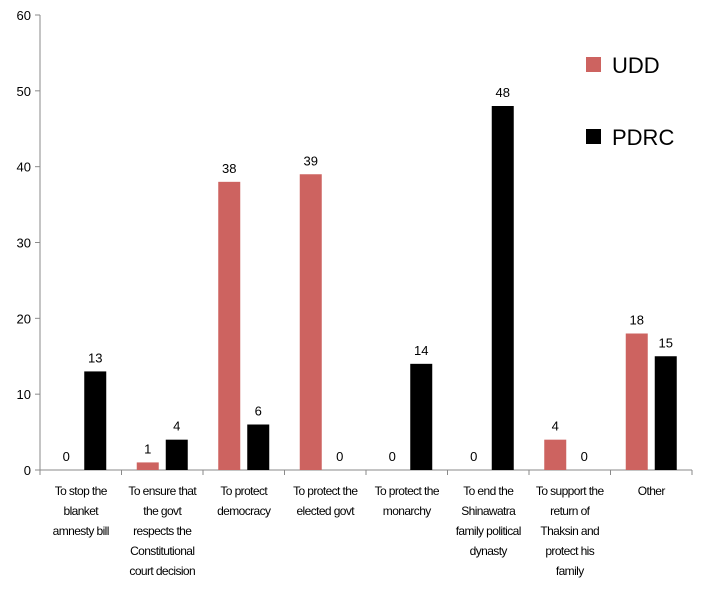 The image size is (704, 593). I want to click on data-label-udd: 1, so click(147, 448).